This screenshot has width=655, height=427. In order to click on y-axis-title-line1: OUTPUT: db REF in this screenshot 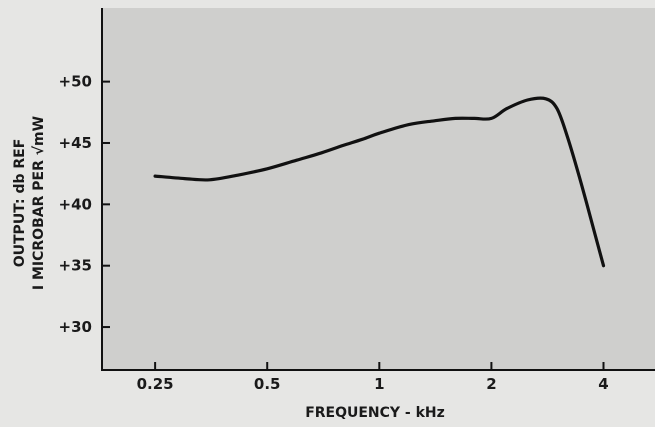, I will do `click(20, 203)`.